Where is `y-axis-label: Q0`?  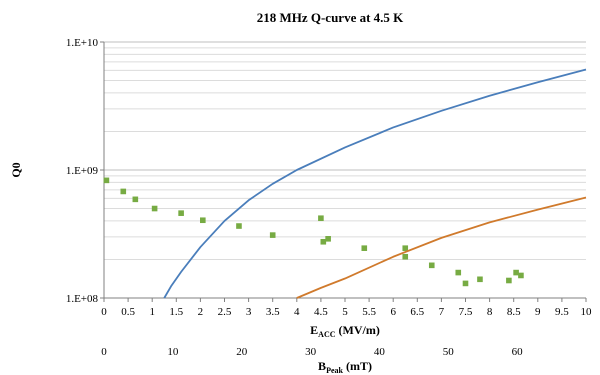
y-axis-label: Q0 is located at coordinates (16, 169).